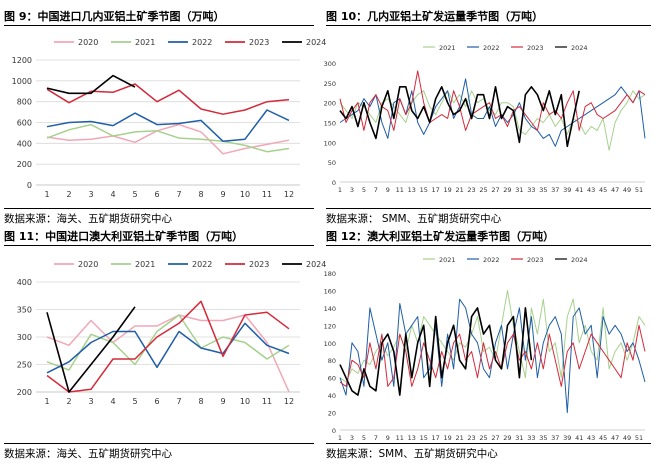  What do you see at coordinates (332, 414) in the screenshot?
I see `y-tick-label-3-1: 20` at bounding box center [332, 414].